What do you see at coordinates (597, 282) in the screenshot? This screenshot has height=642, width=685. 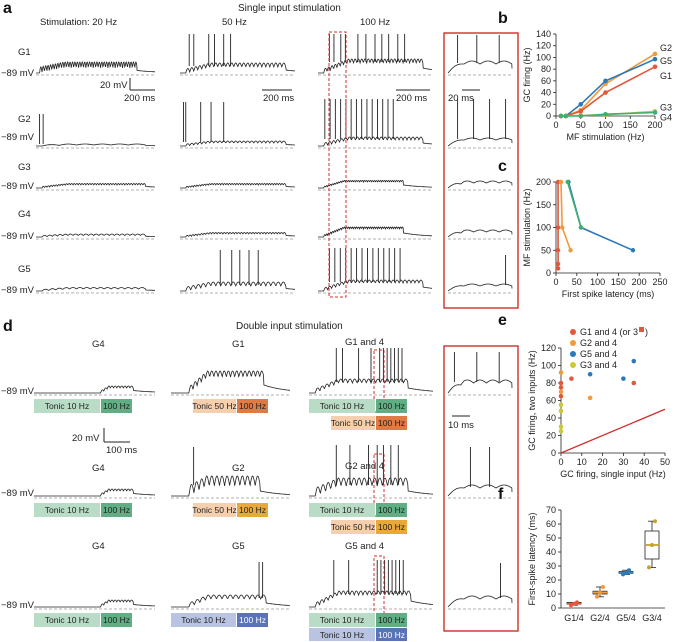 I see `c-xtick-label-2: 100` at bounding box center [597, 282].